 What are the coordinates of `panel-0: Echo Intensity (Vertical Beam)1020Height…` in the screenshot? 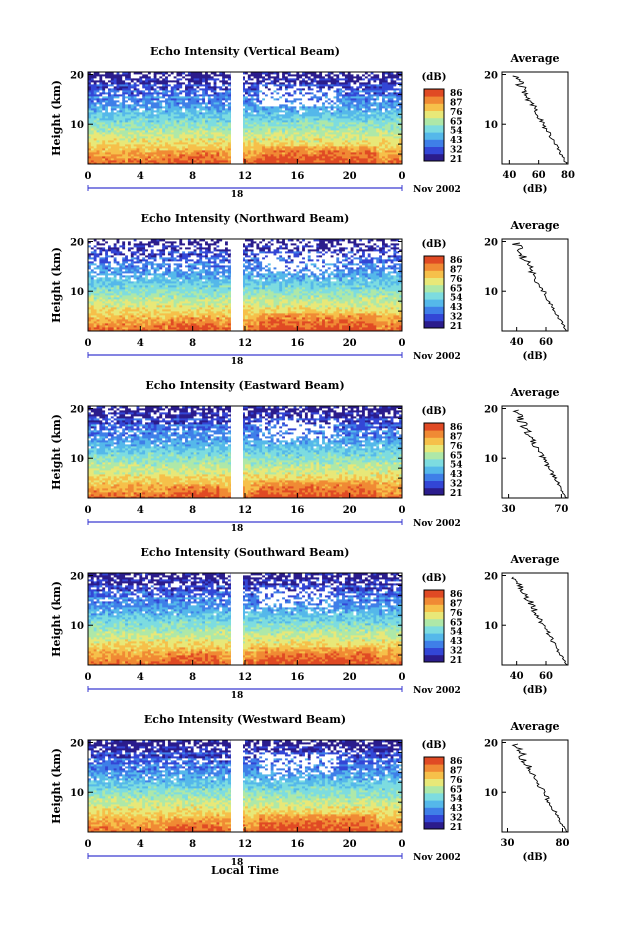 It's located at (312, 122).